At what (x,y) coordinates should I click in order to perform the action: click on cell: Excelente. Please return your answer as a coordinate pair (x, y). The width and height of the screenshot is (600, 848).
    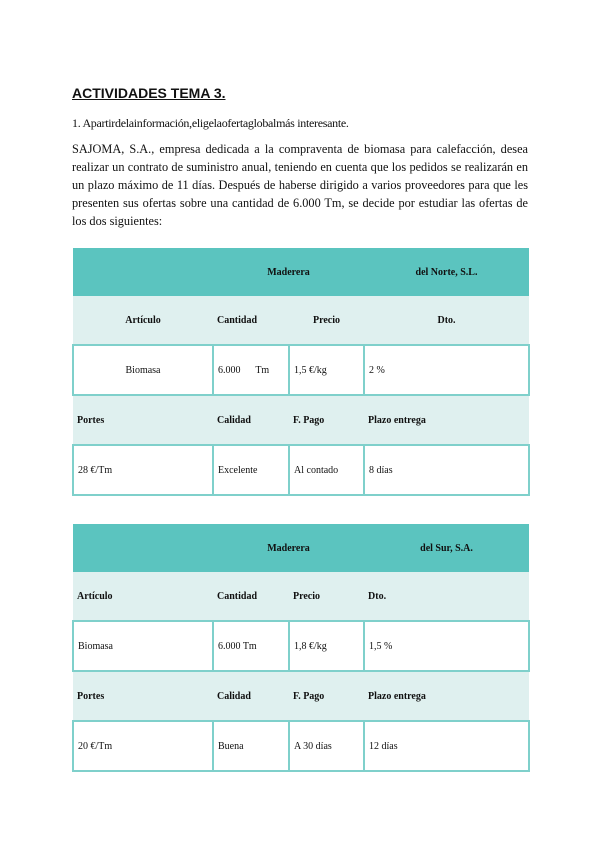
    Looking at the image, I should click on (251, 470).